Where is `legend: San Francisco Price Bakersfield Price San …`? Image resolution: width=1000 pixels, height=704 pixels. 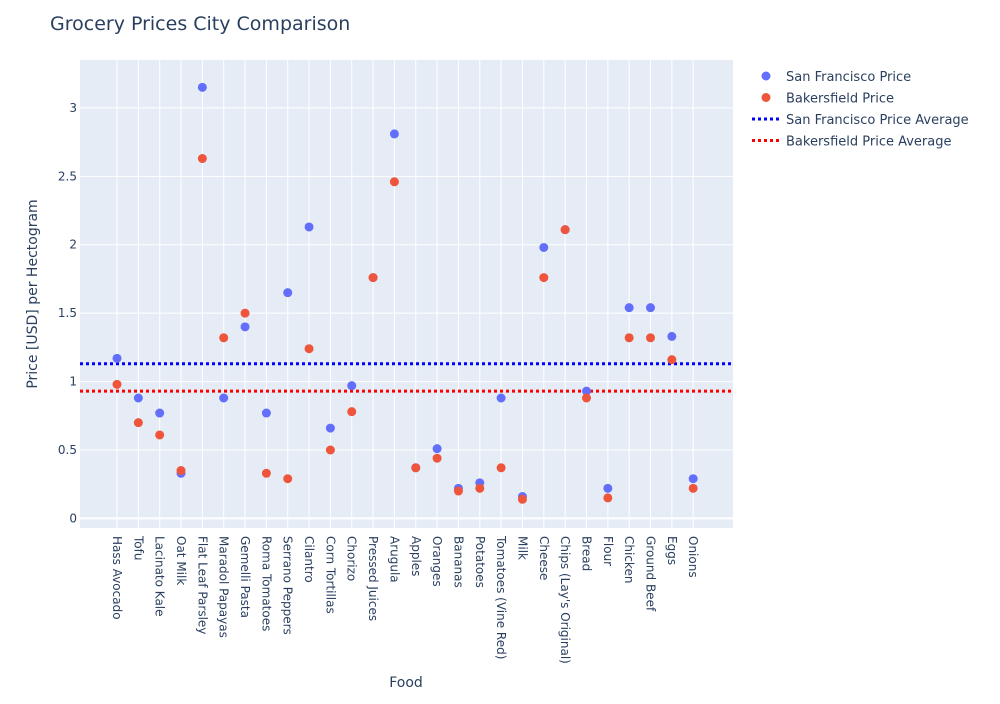
legend: San Francisco Price Bakersfield Price San … is located at coordinates (860, 110).